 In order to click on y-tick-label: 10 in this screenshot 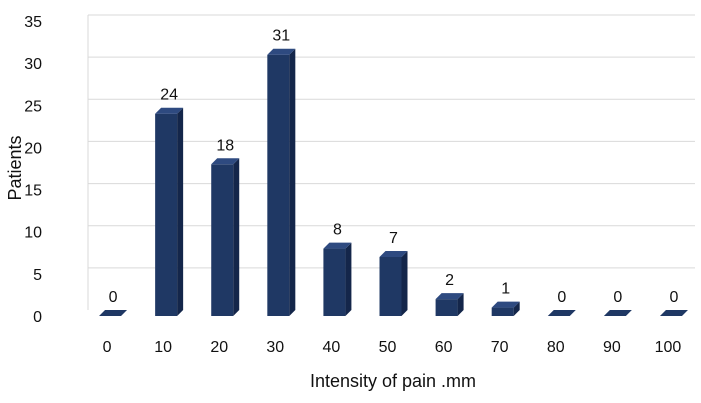, I will do `click(33, 233)`.